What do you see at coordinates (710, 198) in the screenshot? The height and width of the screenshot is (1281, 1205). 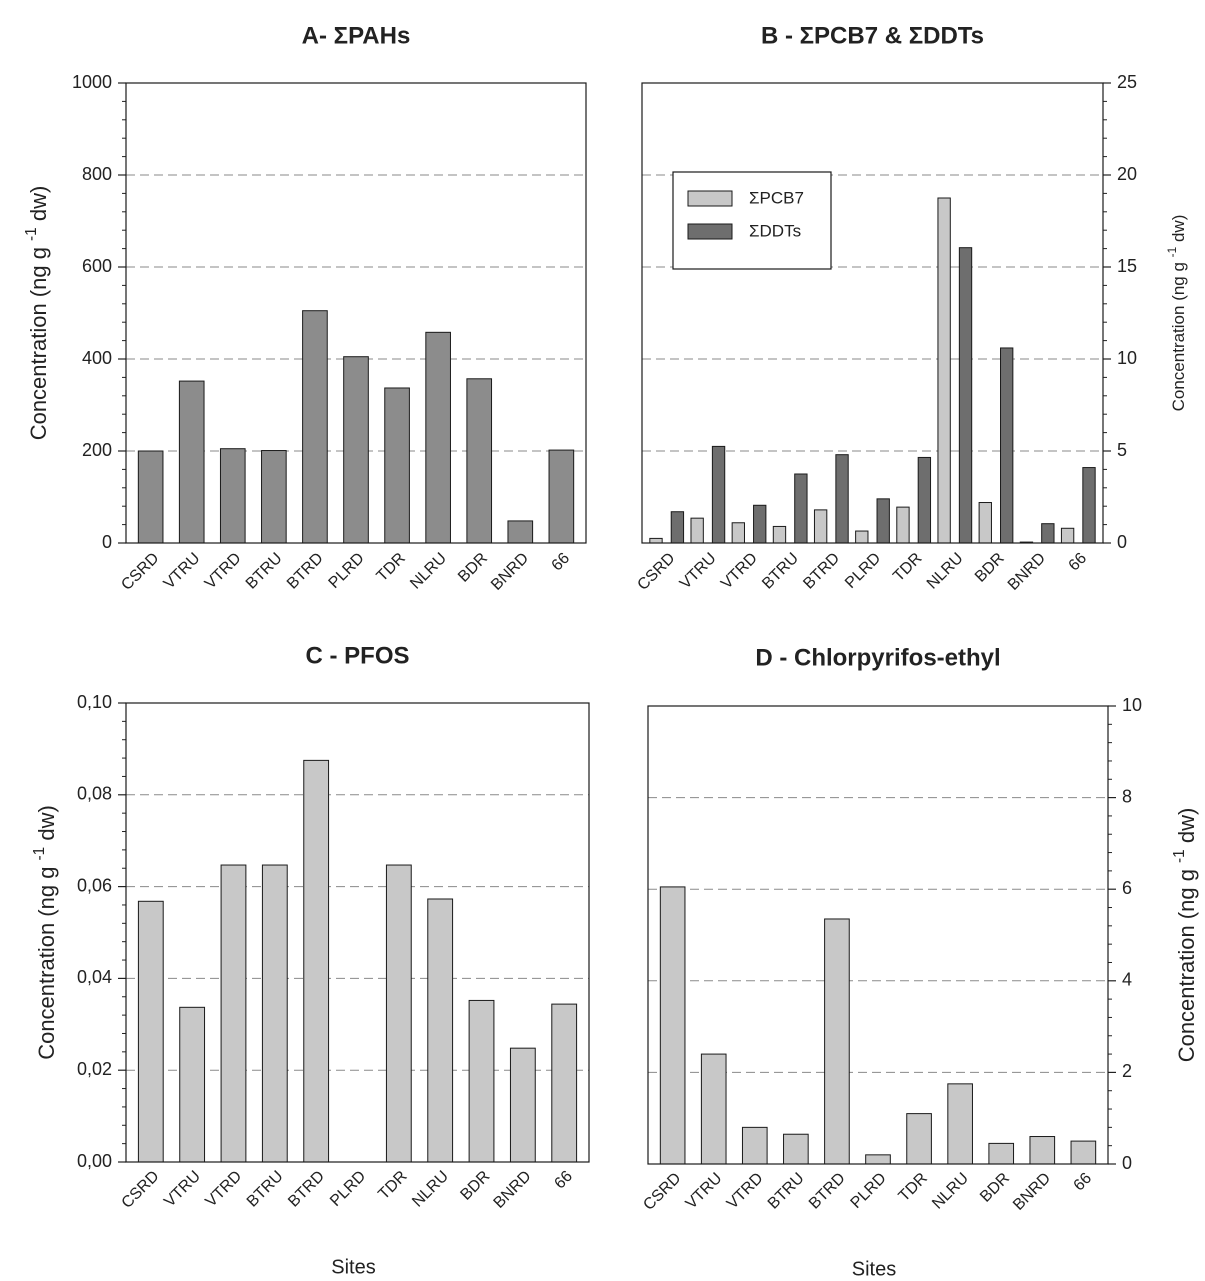 I see `panel-b-legend-swatch-pcb7` at bounding box center [710, 198].